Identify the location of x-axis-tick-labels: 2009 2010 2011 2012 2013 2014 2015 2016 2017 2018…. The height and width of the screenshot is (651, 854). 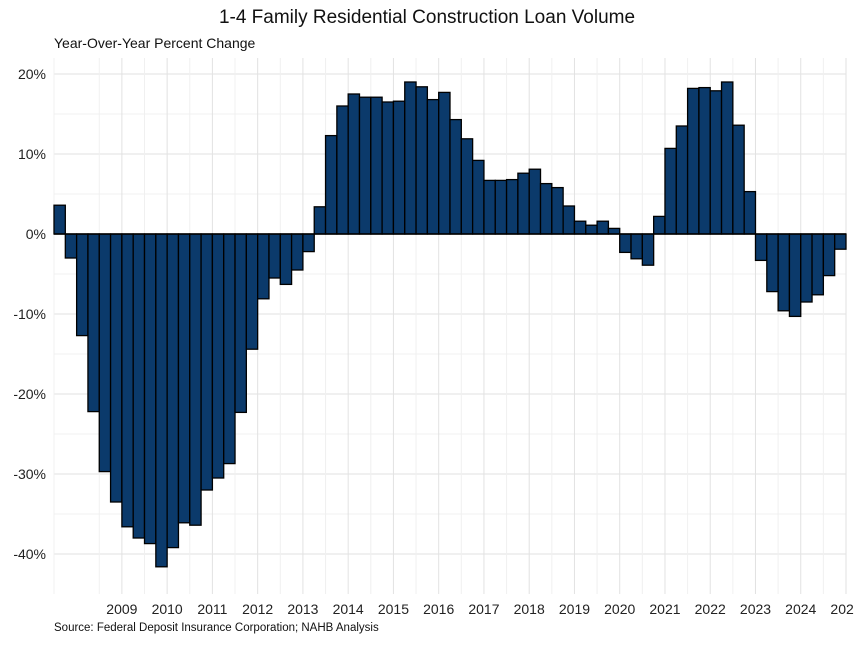
(480, 609).